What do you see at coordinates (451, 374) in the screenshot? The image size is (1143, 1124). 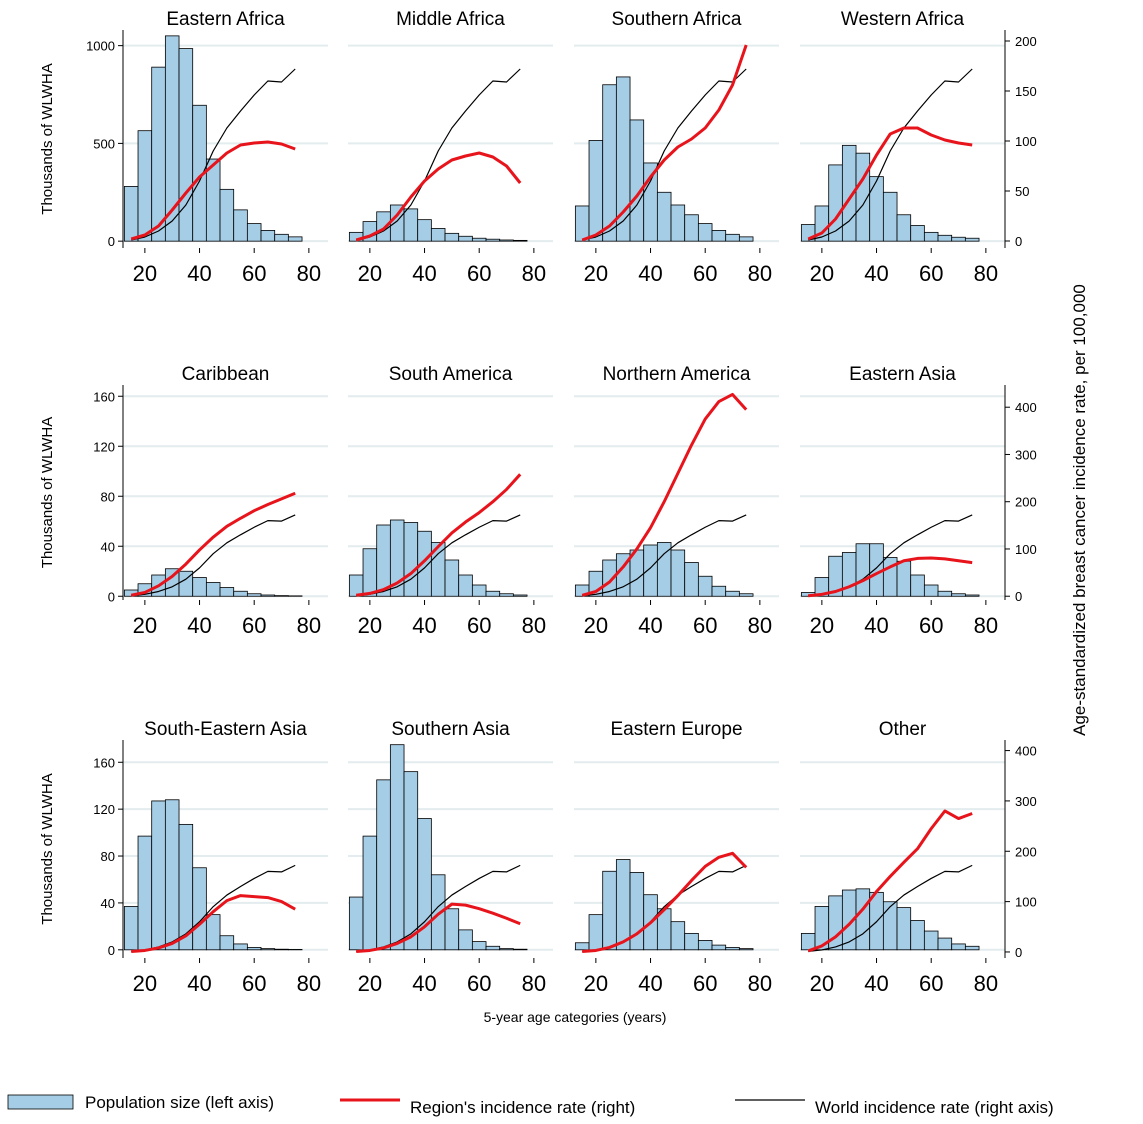 I see `panel-title: South America` at bounding box center [451, 374].